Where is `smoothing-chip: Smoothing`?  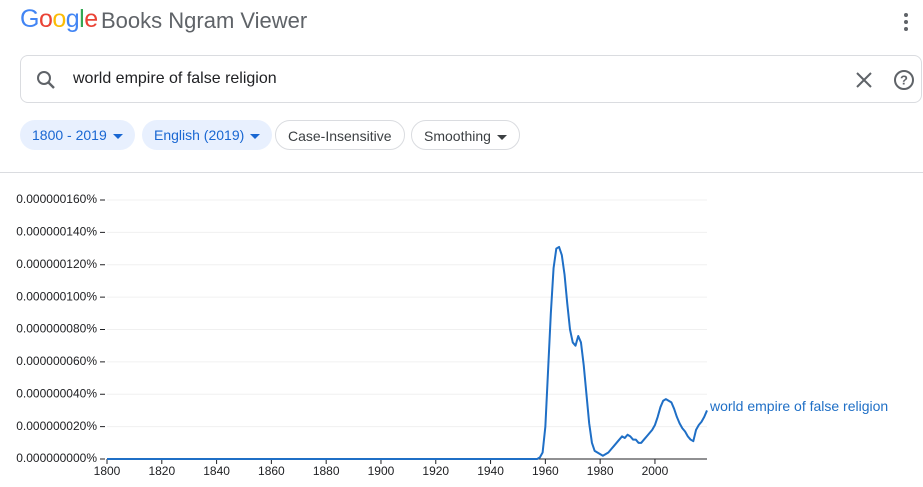
smoothing-chip: Smoothing is located at coordinates (465, 135).